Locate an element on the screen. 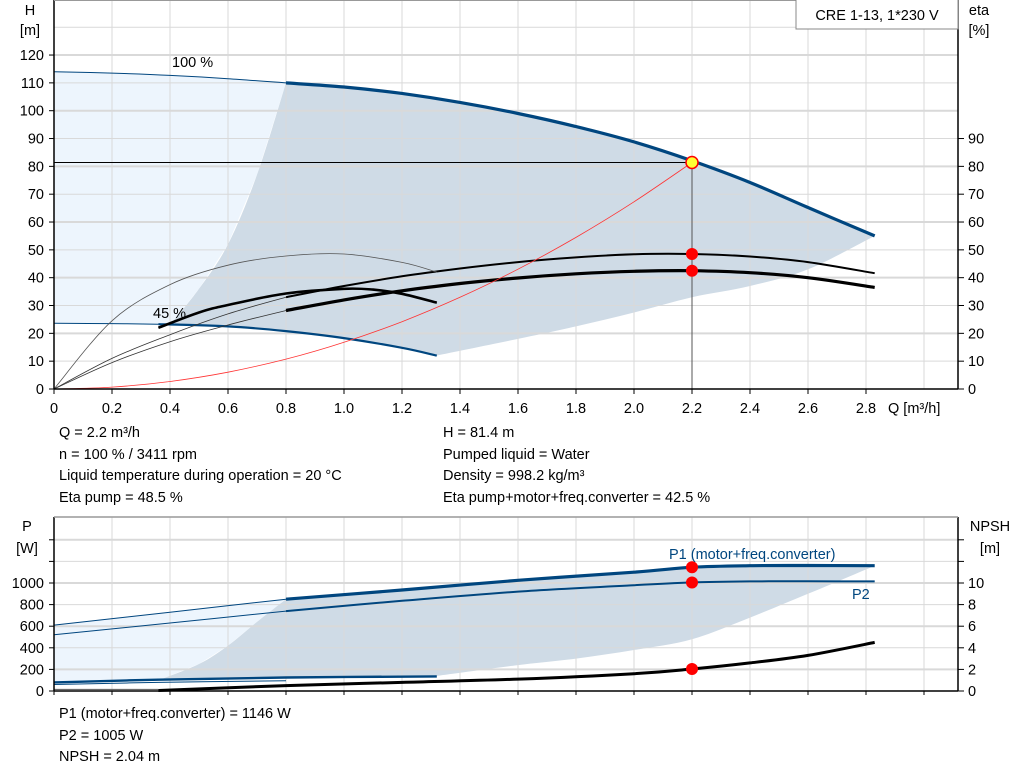  curve-eta45-total is located at coordinates (297, 308).